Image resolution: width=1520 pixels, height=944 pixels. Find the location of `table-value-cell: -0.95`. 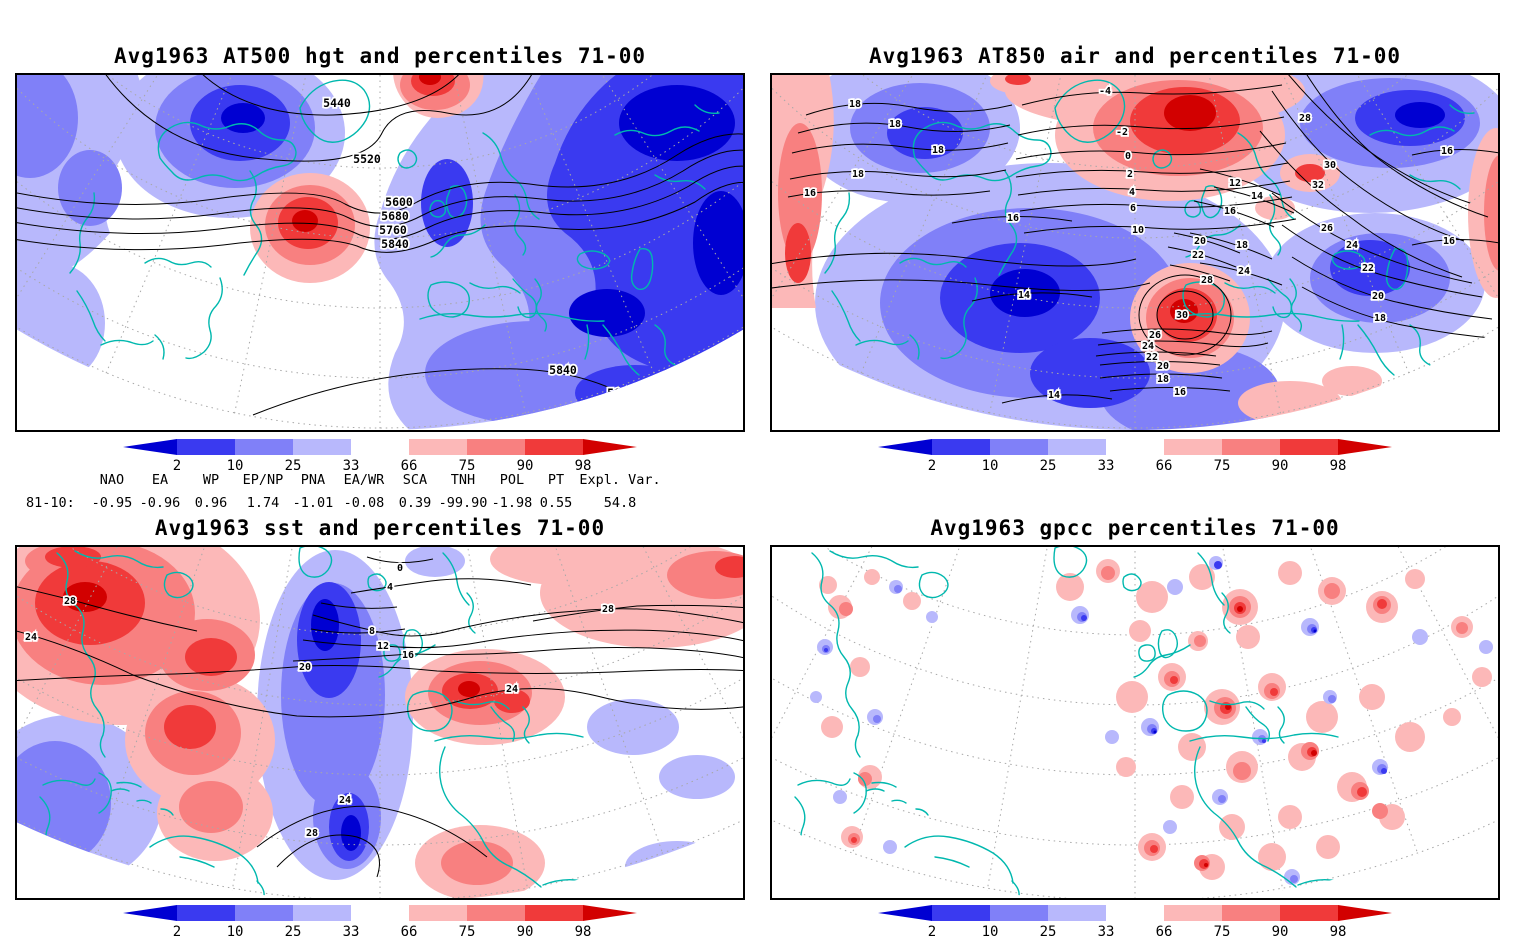

table-value-cell: -0.95 is located at coordinates (112, 503).